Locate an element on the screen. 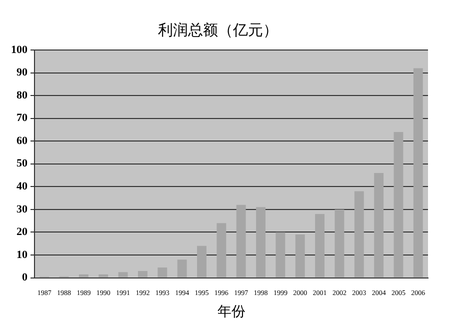  y-tick-label: 100 is located at coordinates (19, 50).